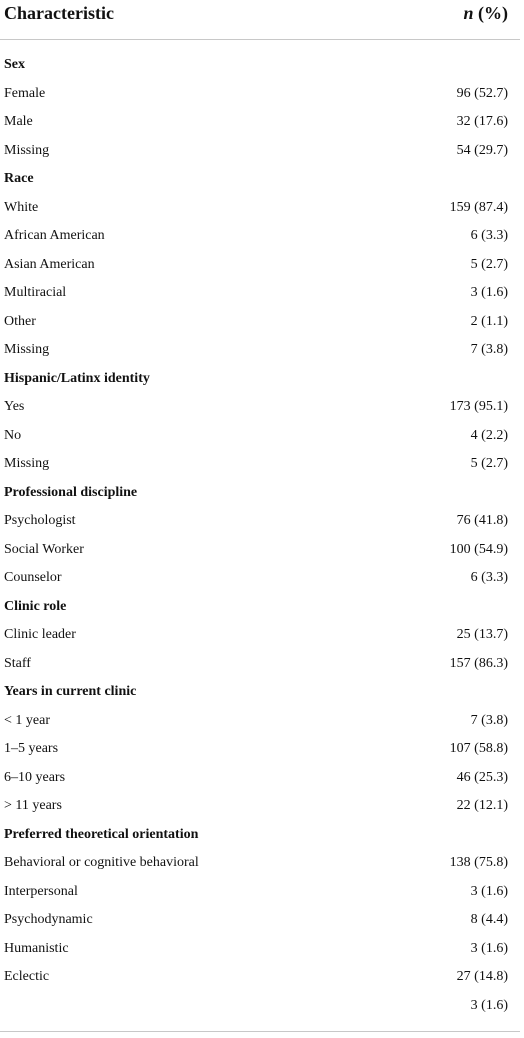 Image resolution: width=524 pixels, height=1038 pixels. Describe the element at coordinates (478, 862) in the screenshot. I see `row-value: 138 (75.8)` at that location.